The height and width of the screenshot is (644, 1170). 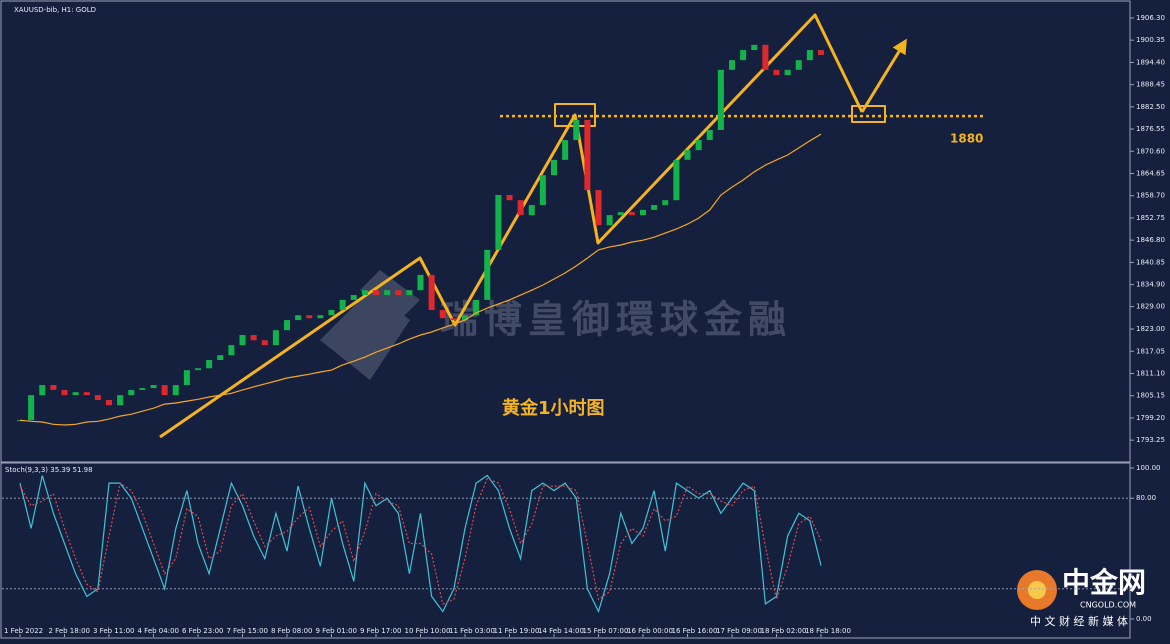 I want to click on y-tick-label: 1805.15, so click(x=1150, y=396).